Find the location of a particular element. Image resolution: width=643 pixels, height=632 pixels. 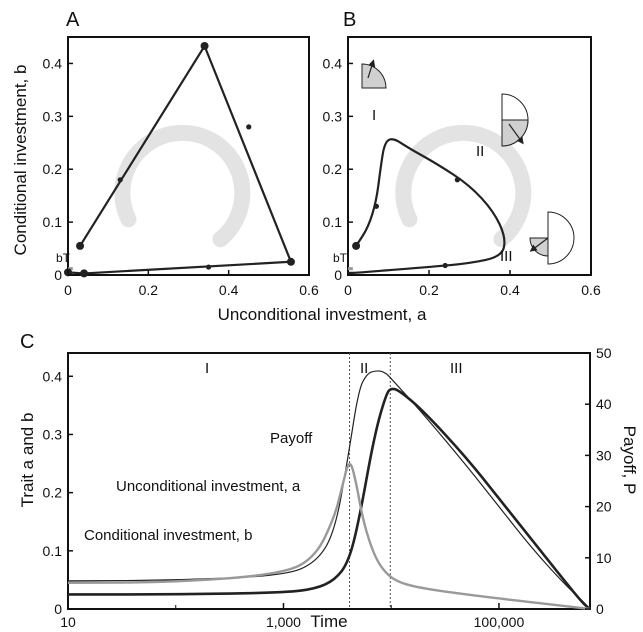

panel-b-frame is located at coordinates (469, 156).